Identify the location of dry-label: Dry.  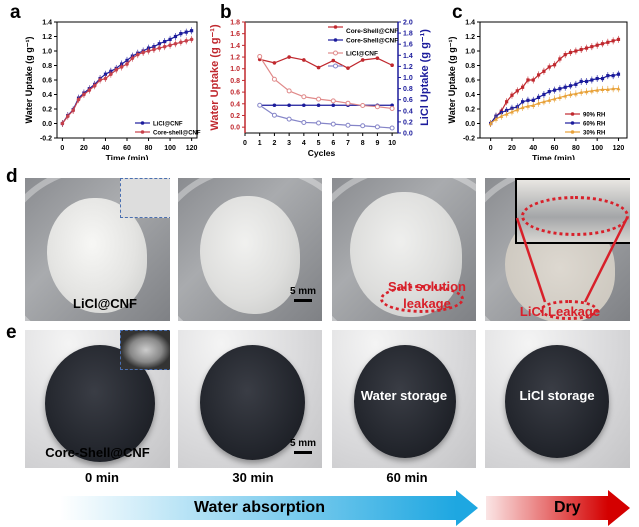
(567, 507).